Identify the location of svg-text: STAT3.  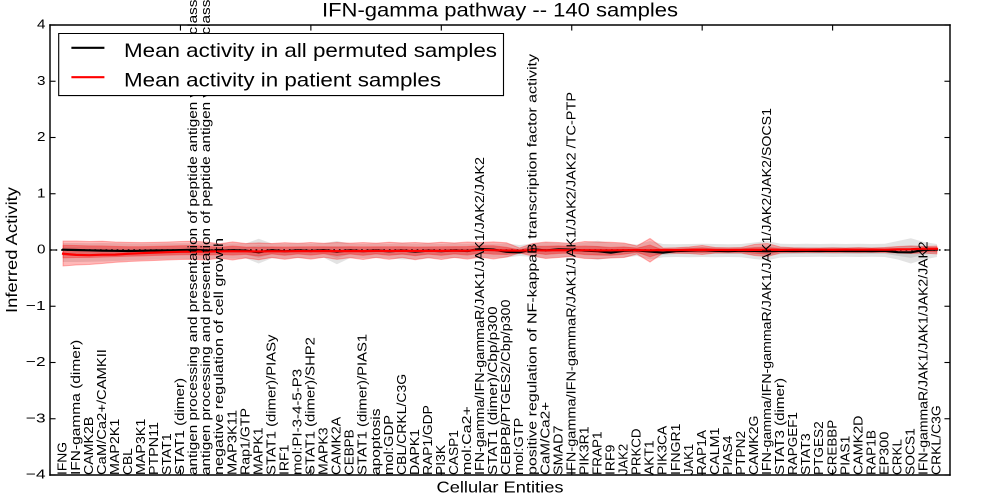
(805, 454).